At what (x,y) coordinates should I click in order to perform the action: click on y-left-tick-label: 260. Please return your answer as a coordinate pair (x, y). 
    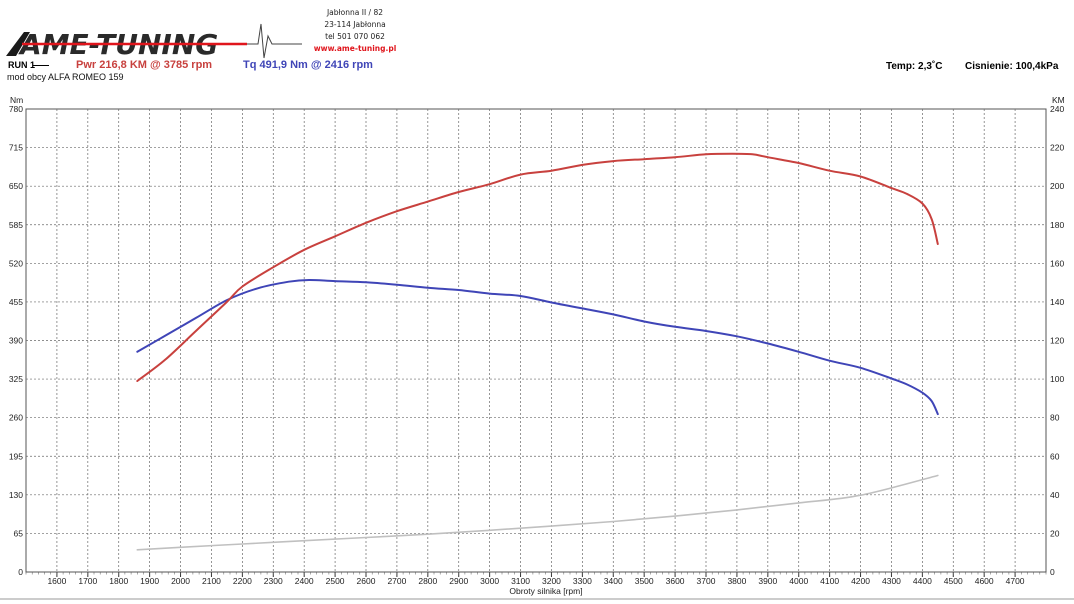
    Looking at the image, I should click on (16, 418).